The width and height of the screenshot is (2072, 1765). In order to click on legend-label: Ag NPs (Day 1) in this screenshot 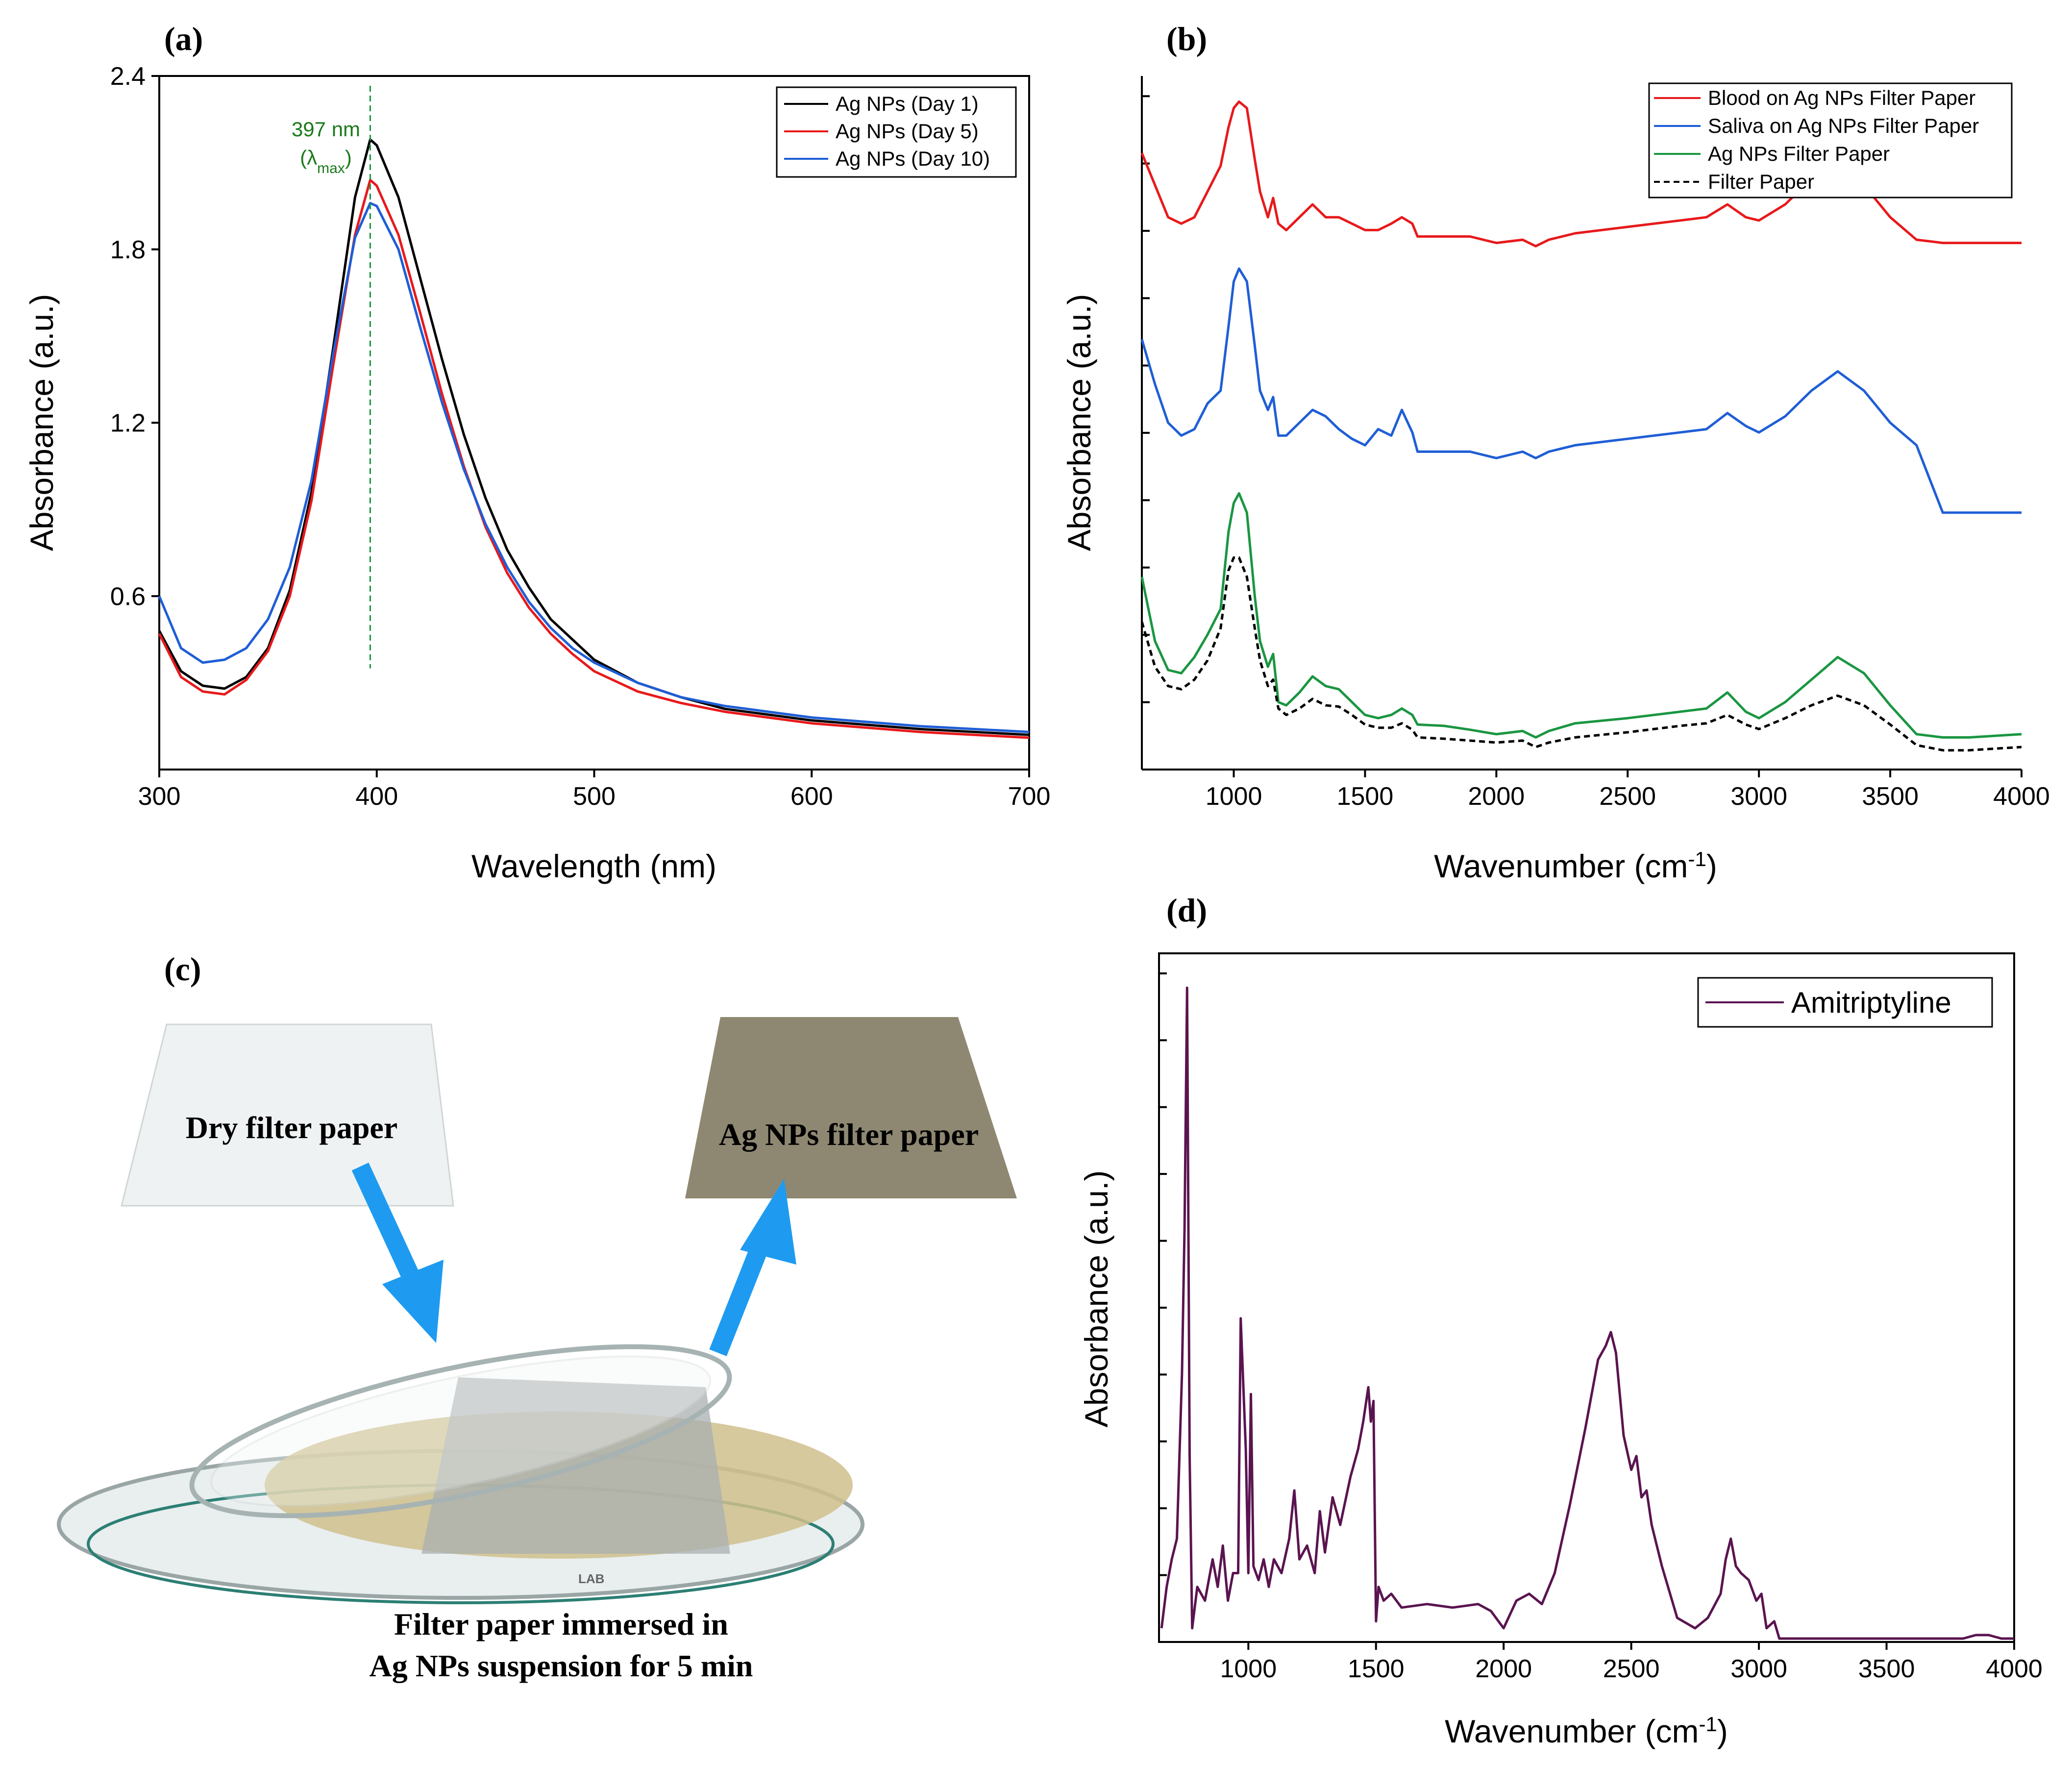, I will do `click(907, 103)`.